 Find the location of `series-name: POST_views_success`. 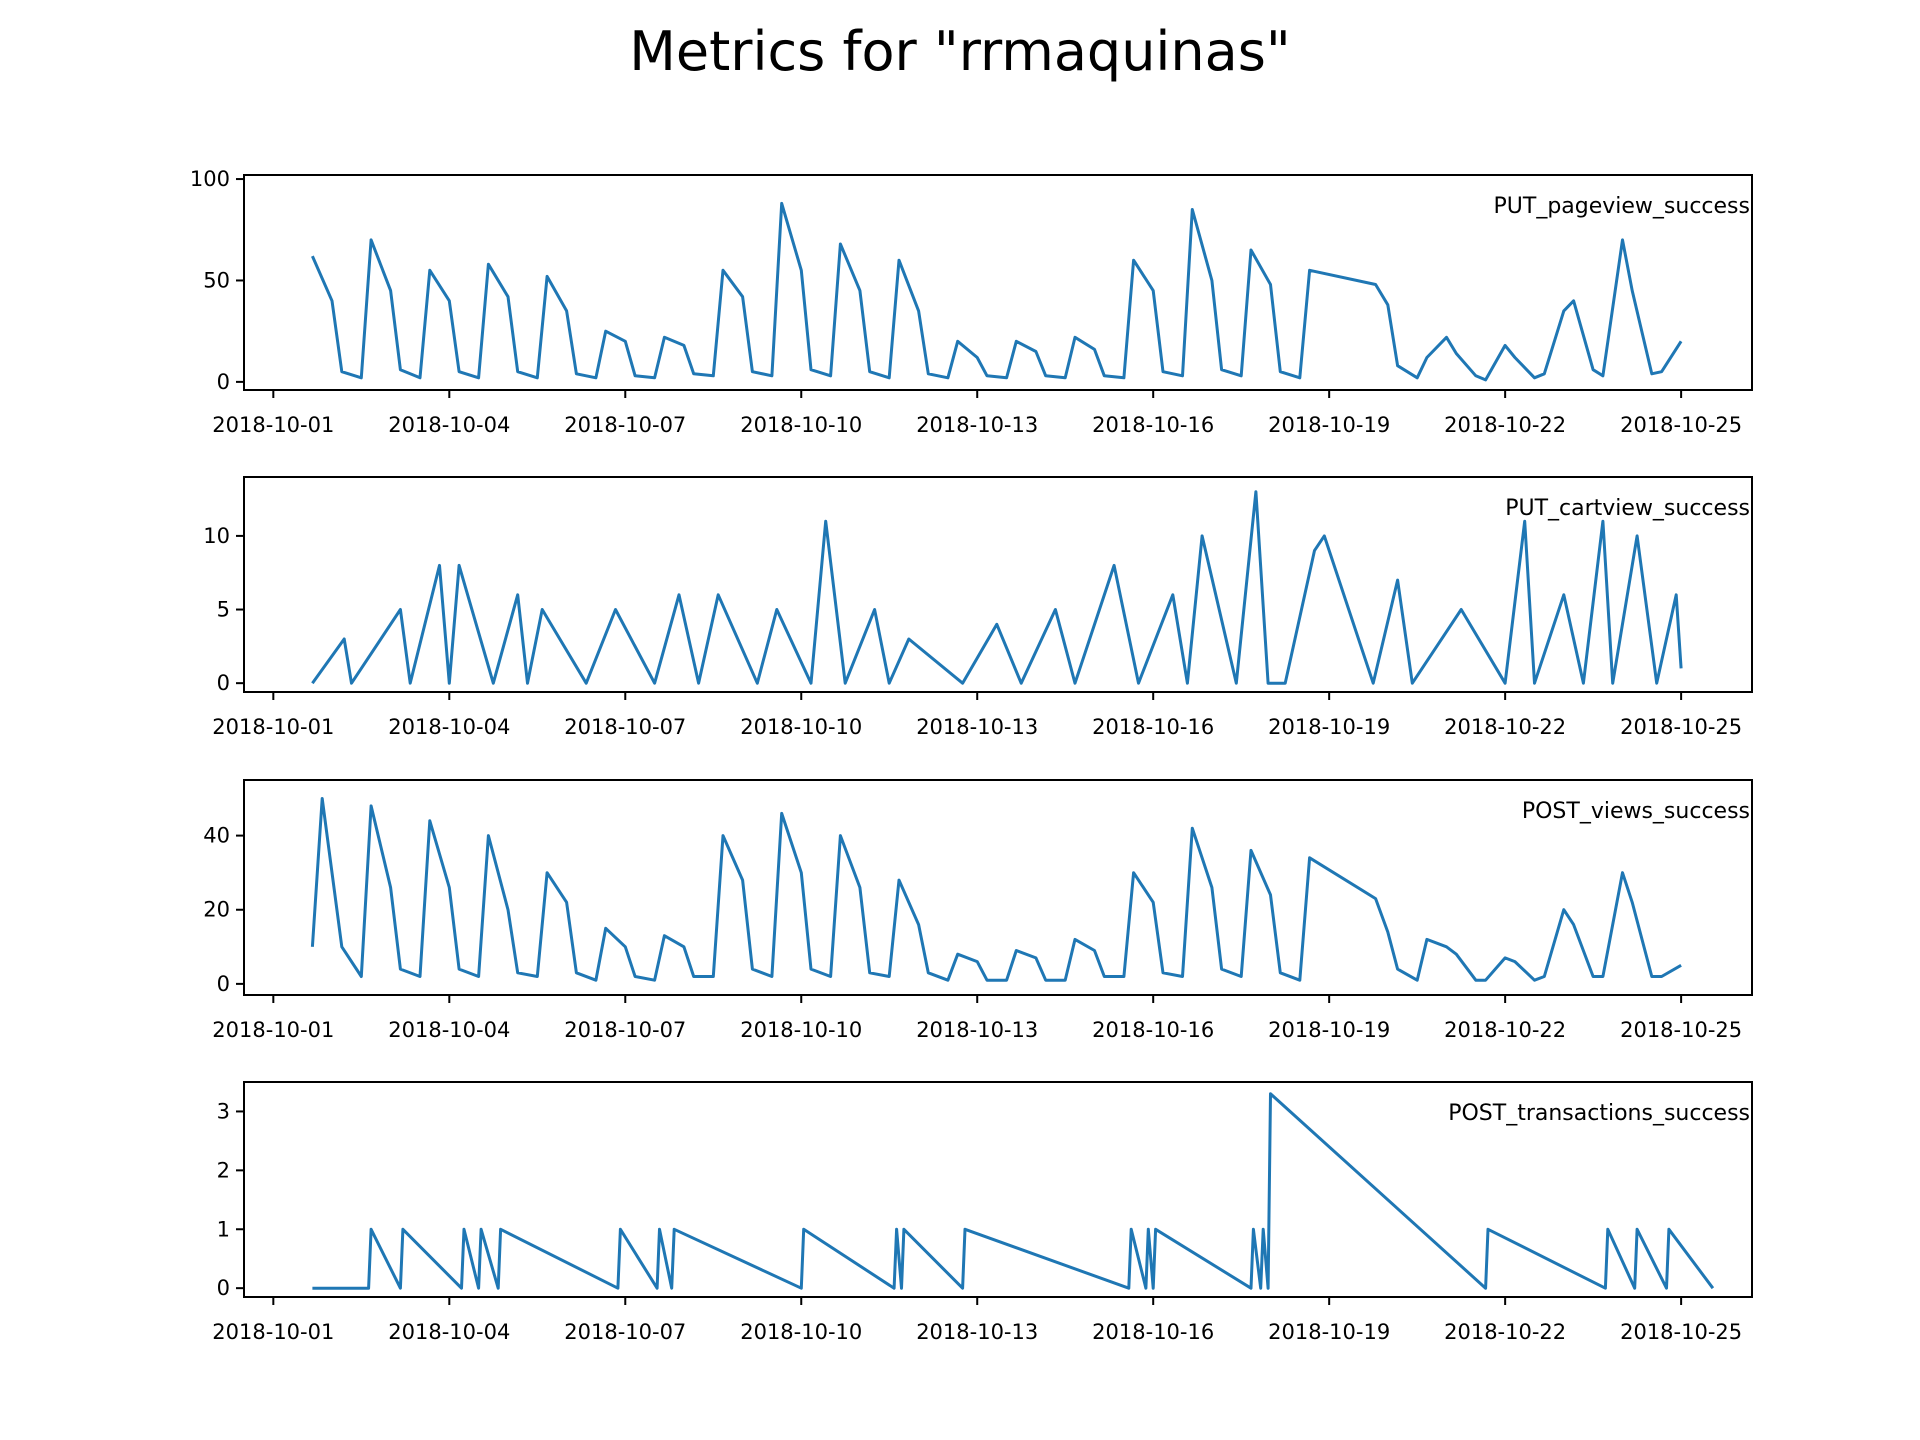

series-name: POST_views_success is located at coordinates (1636, 811).